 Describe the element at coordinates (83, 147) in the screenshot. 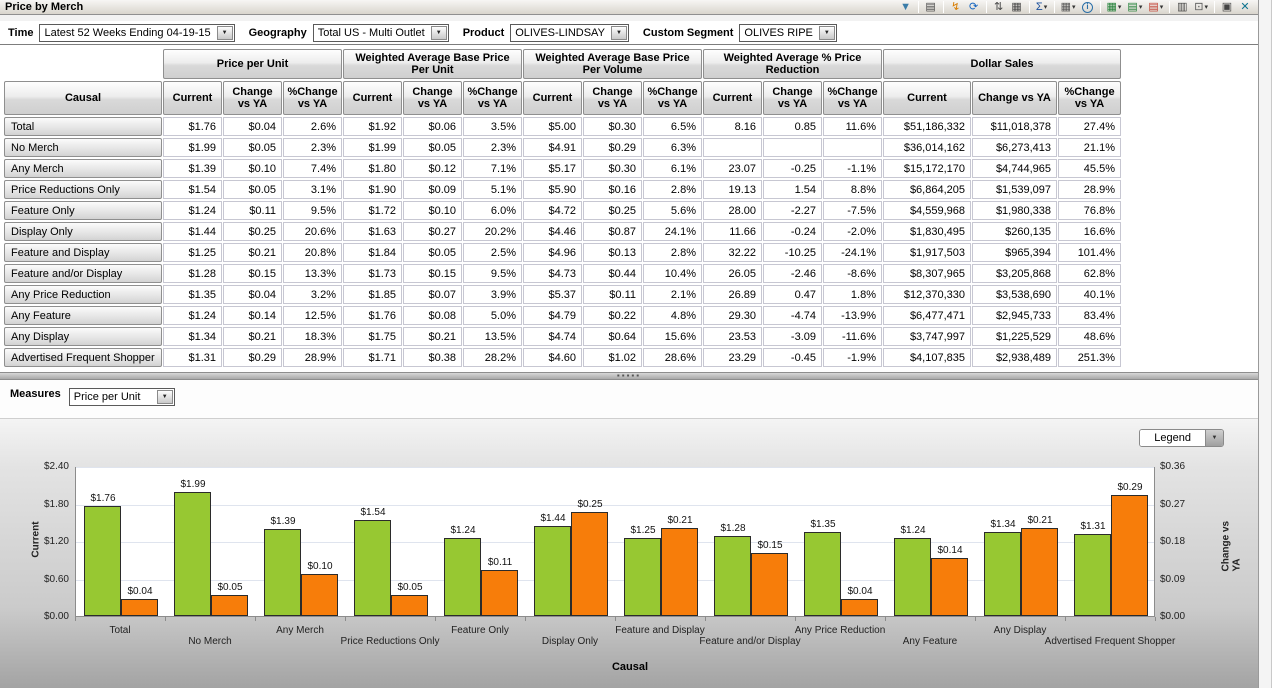

I see `row-label-1: No Merch` at that location.